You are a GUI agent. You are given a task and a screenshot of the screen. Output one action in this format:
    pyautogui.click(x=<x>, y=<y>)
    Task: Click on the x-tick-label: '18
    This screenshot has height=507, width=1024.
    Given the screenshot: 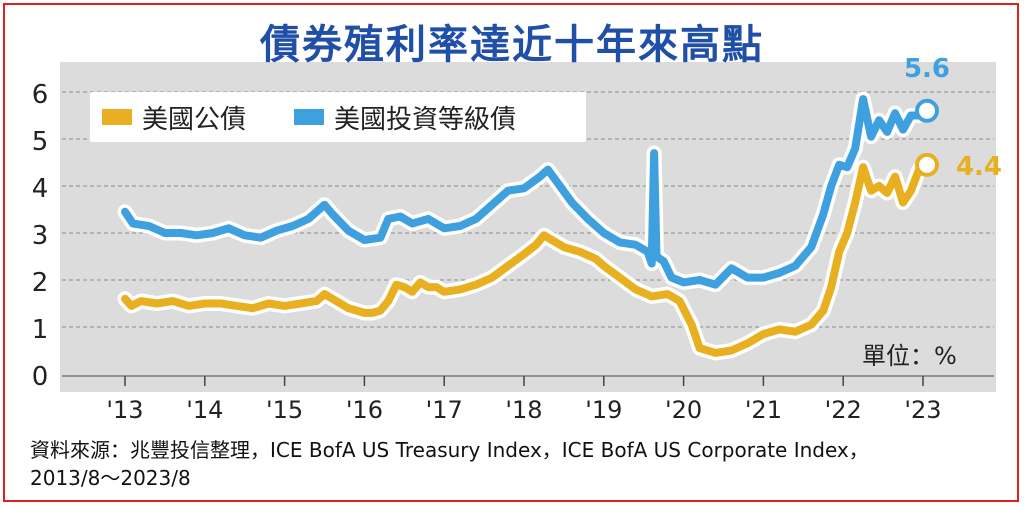 What is the action you would take?
    pyautogui.click(x=523, y=410)
    